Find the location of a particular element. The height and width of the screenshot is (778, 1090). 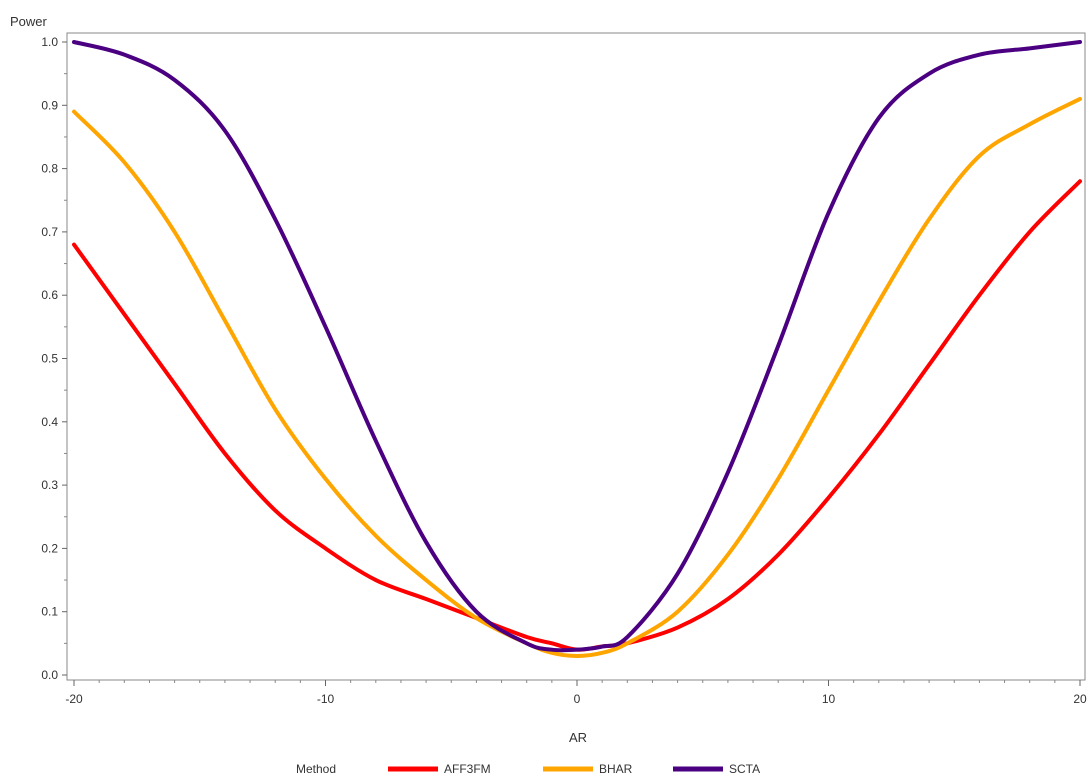

y-axis-title: Power is located at coordinates (29, 21).